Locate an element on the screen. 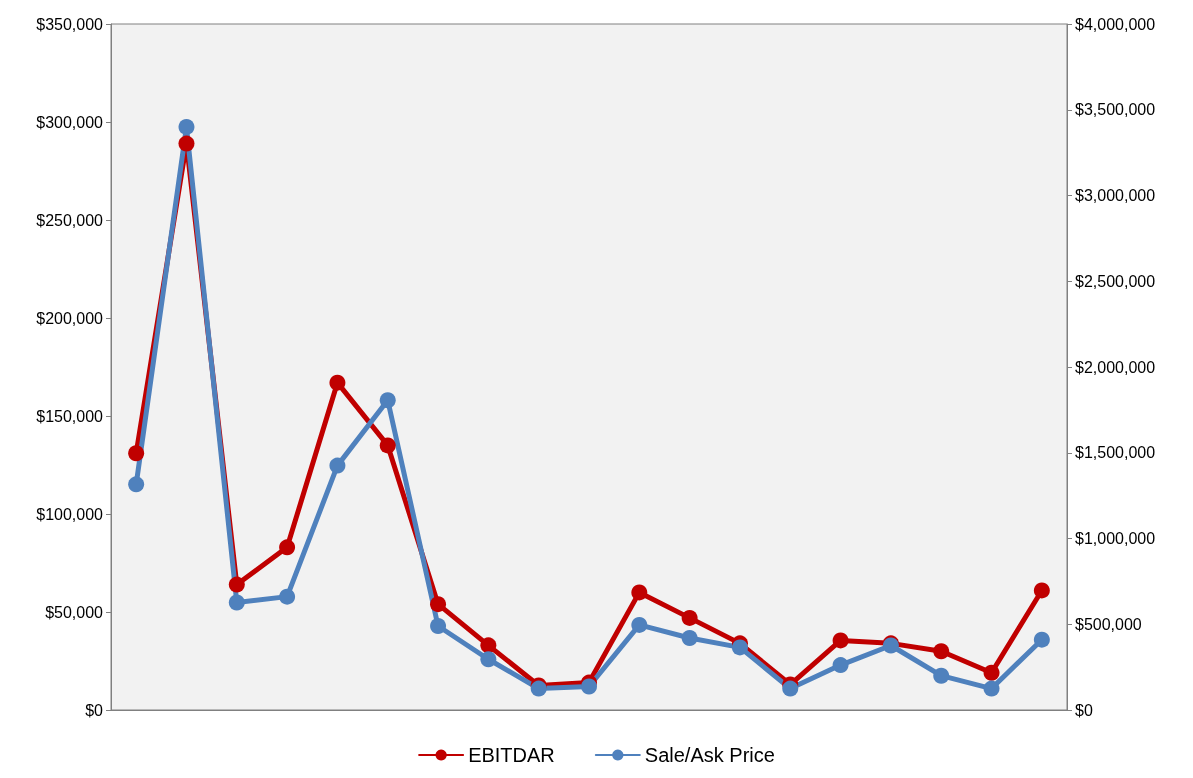 This screenshot has width=1193, height=778. y-tick-label: $50,000 is located at coordinates (74, 612).